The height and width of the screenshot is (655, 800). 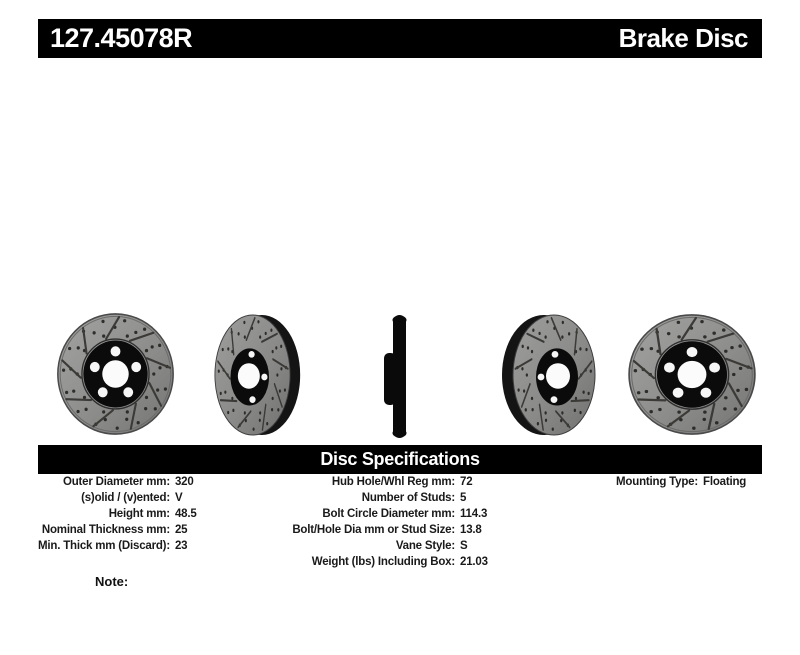 What do you see at coordinates (474, 562) in the screenshot?
I see `spec-value: 21.03` at bounding box center [474, 562].